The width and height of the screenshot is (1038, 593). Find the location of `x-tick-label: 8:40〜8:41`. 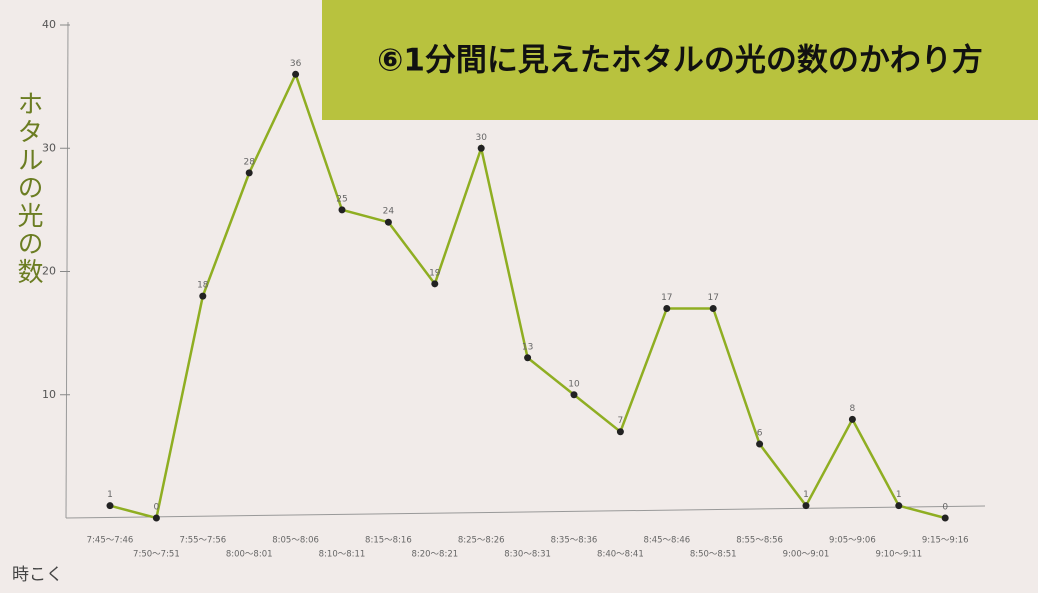

x-tick-label: 8:40〜8:41 is located at coordinates (620, 555).